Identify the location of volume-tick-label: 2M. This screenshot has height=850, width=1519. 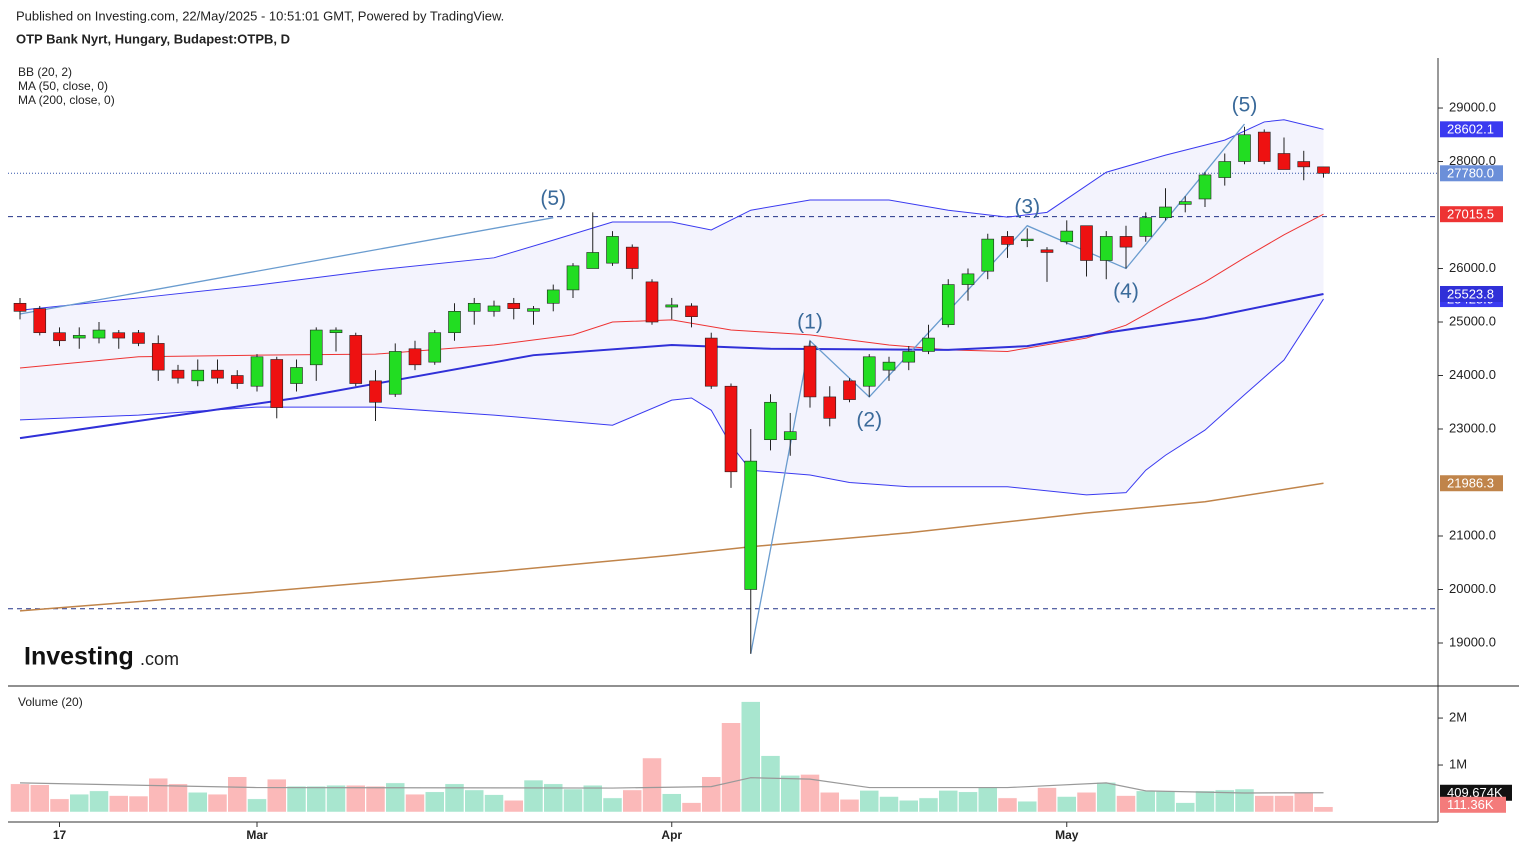
(1458, 716).